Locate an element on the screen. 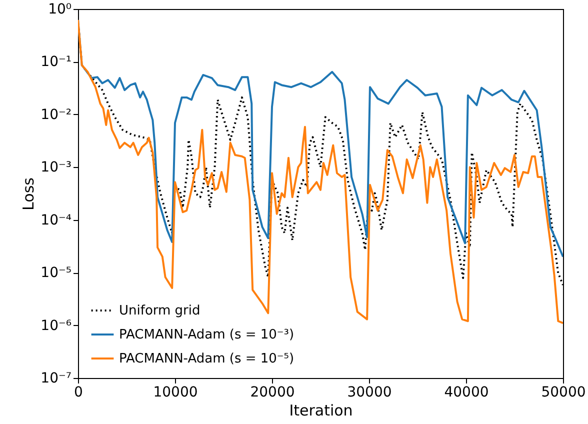 The width and height of the screenshot is (588, 424). y-tick-label: 10⁻⁷ is located at coordinates (56, 378).